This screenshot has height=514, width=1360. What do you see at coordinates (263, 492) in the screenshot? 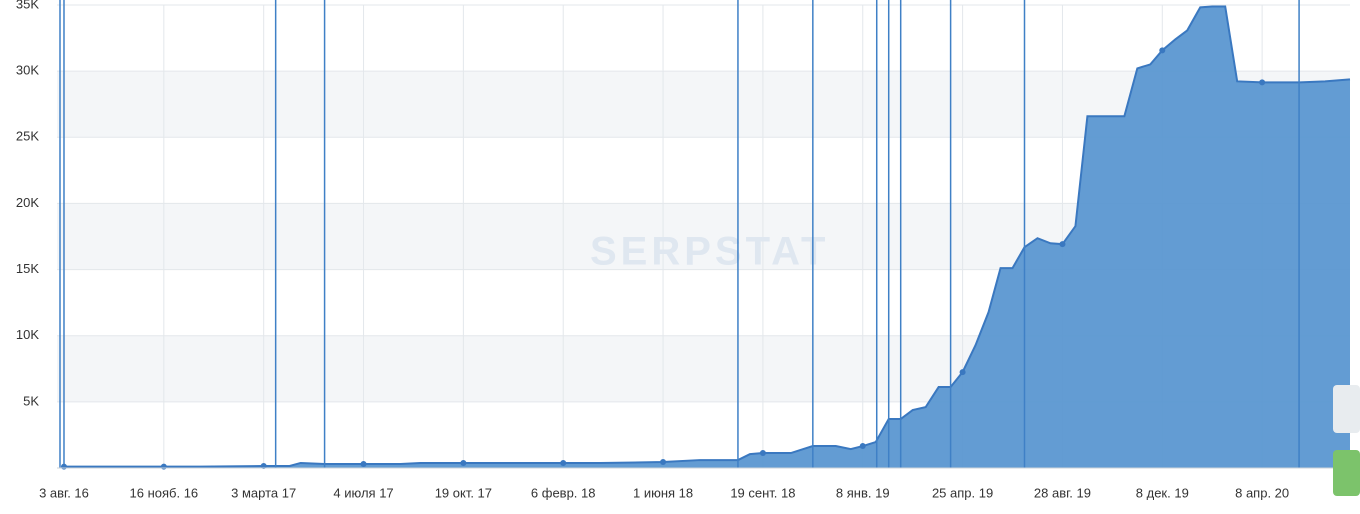
I see `x-tick-label: 3 марта 17` at bounding box center [263, 492].